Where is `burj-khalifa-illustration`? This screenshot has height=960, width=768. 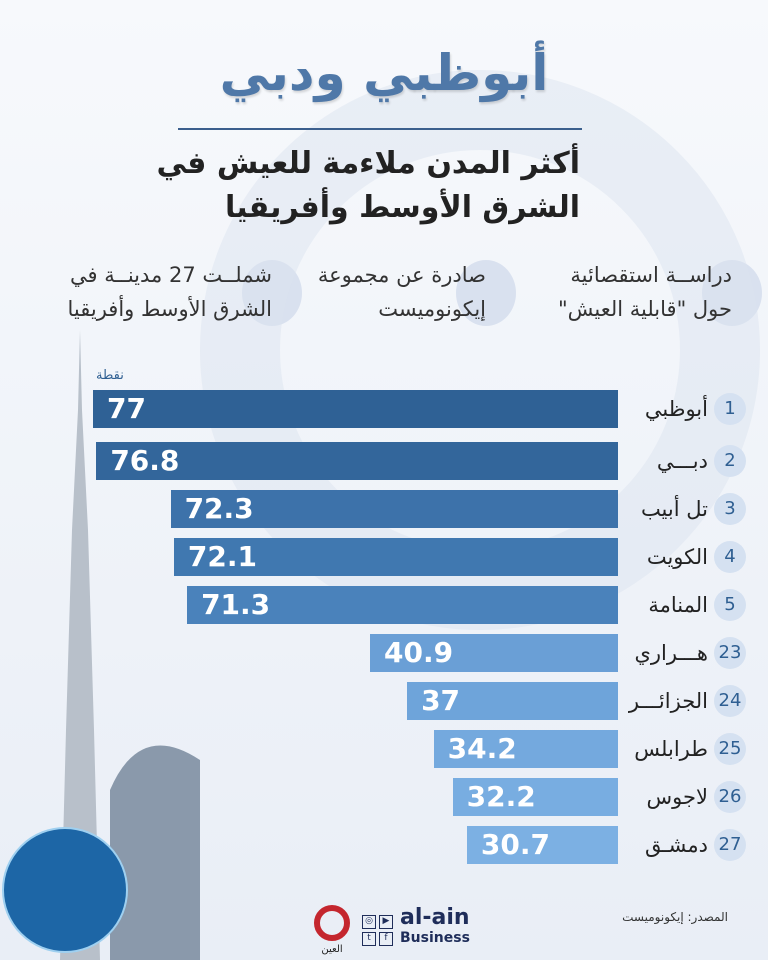
burj-khalifa-illustration is located at coordinates (80, 645).